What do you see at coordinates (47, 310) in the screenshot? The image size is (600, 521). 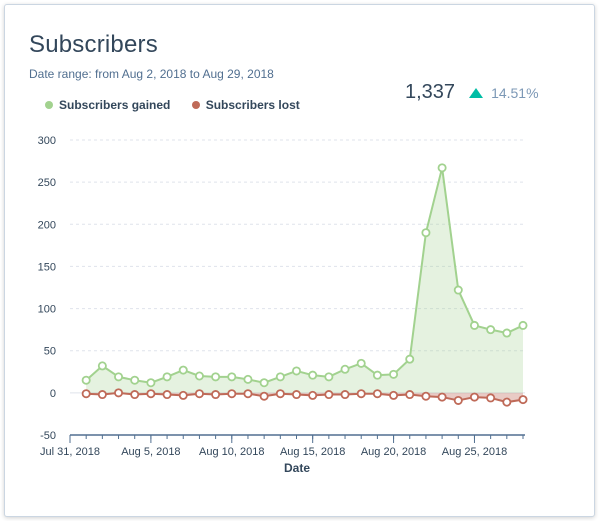 I see `y-tick-label: 100` at bounding box center [47, 310].